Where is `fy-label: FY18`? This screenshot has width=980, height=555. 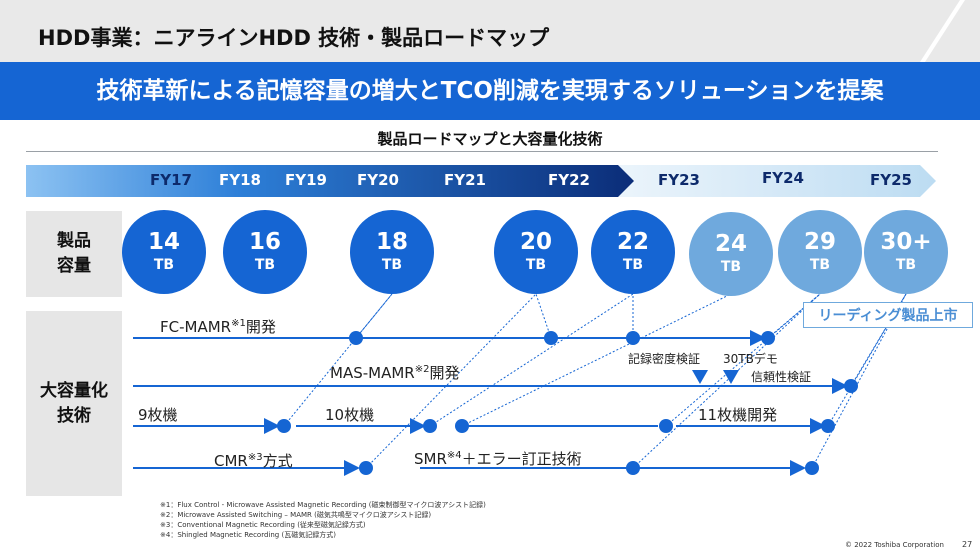 fy-label: FY18 is located at coordinates (240, 180).